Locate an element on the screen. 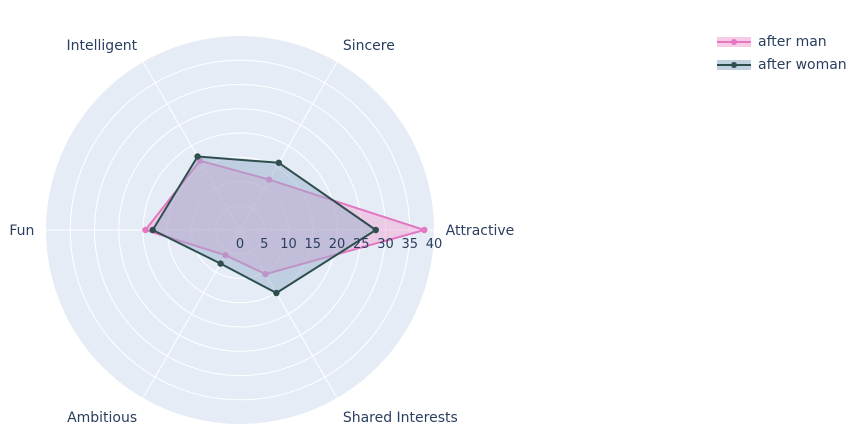 This screenshot has width=861, height=447. point-after-woman-ambitious is located at coordinates (220, 263).